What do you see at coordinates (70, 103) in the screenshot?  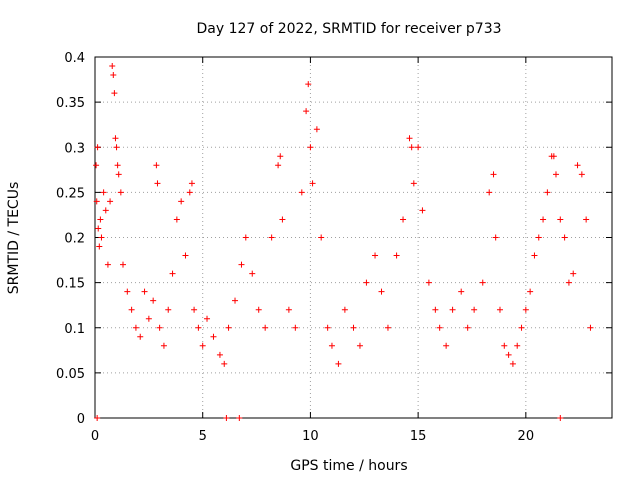 I see `y-tick-label: 0.35` at bounding box center [70, 103].